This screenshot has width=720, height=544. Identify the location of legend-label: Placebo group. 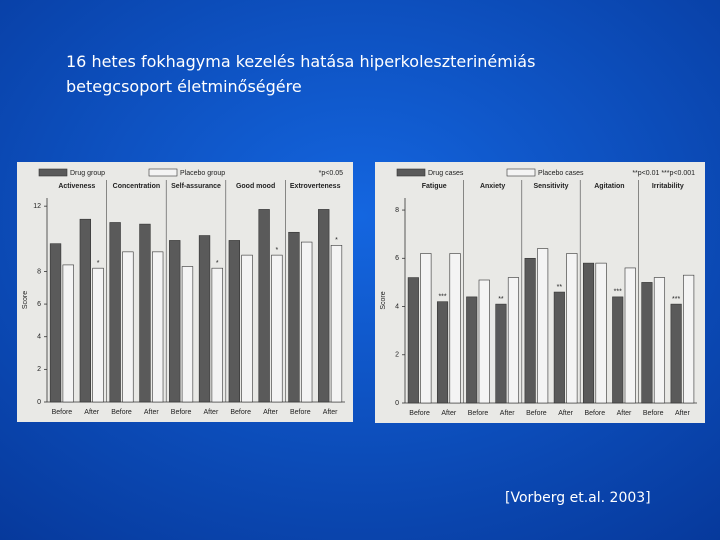
(202, 173).